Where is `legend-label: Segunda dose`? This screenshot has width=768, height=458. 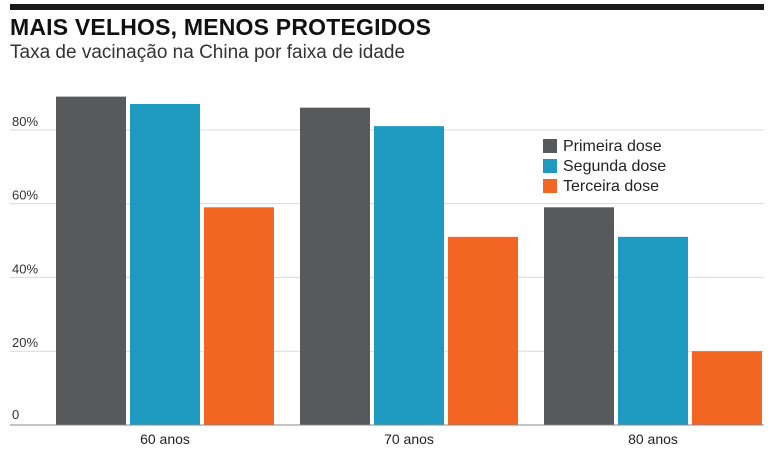
legend-label: Segunda dose is located at coordinates (614, 166).